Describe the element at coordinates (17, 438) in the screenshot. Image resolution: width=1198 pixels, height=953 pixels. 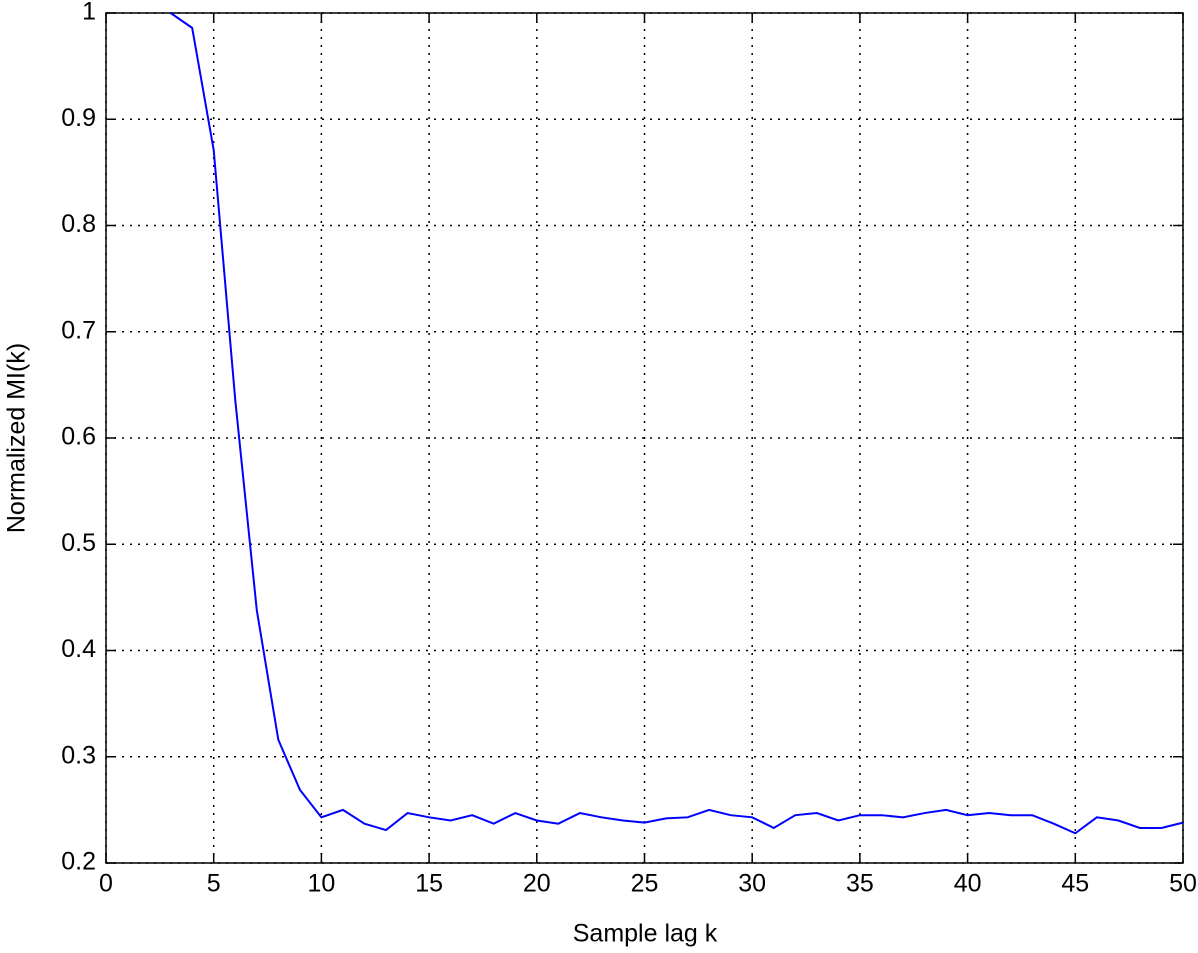
I see `y-axis-label: Normalized MI(k)` at that location.